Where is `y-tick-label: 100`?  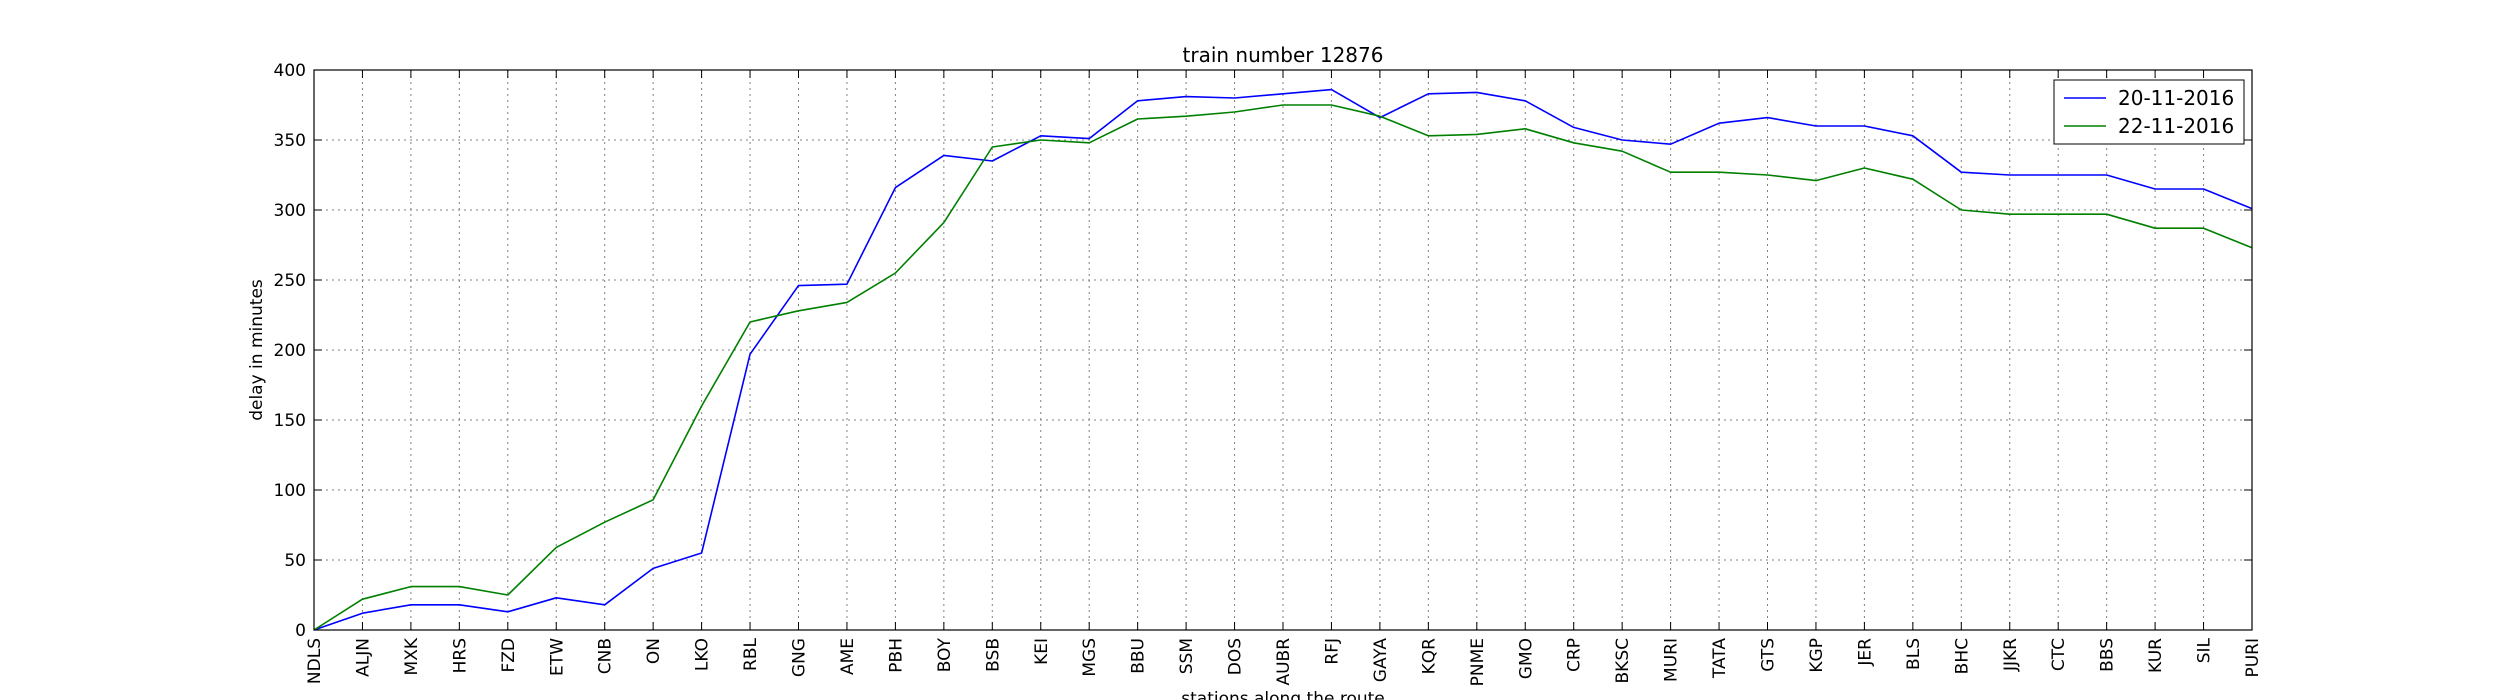
y-tick-label: 100 is located at coordinates (290, 491).